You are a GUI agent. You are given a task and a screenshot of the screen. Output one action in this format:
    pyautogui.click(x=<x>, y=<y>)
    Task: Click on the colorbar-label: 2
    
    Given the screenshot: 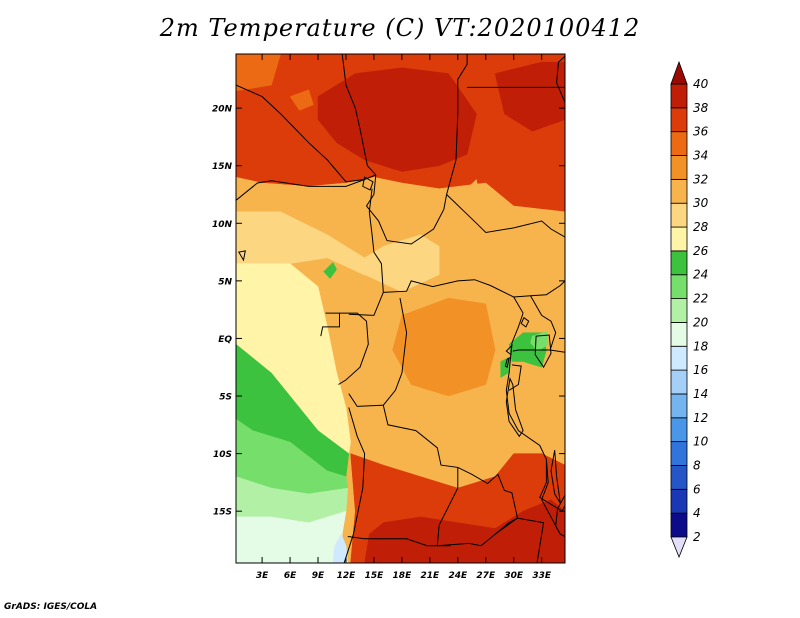 What is the action you would take?
    pyautogui.click(x=697, y=537)
    